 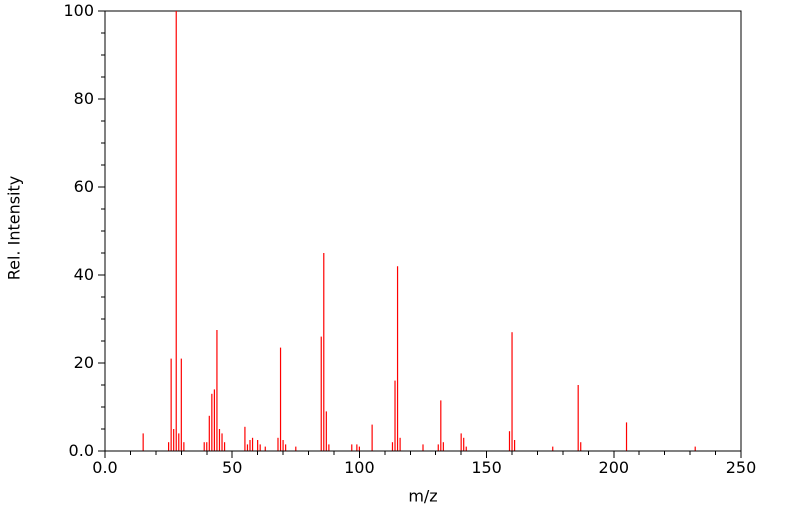 What do you see at coordinates (84, 98) in the screenshot?
I see `y-axis-tick-label: 80` at bounding box center [84, 98].